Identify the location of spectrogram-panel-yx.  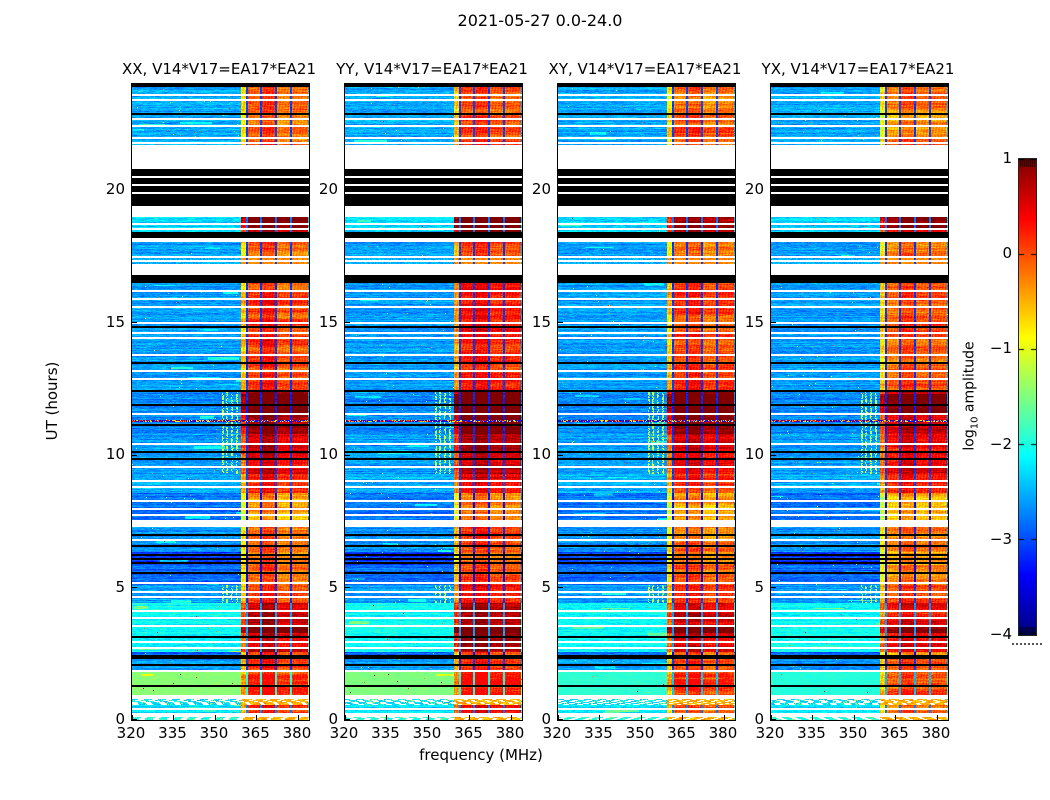
(859, 402).